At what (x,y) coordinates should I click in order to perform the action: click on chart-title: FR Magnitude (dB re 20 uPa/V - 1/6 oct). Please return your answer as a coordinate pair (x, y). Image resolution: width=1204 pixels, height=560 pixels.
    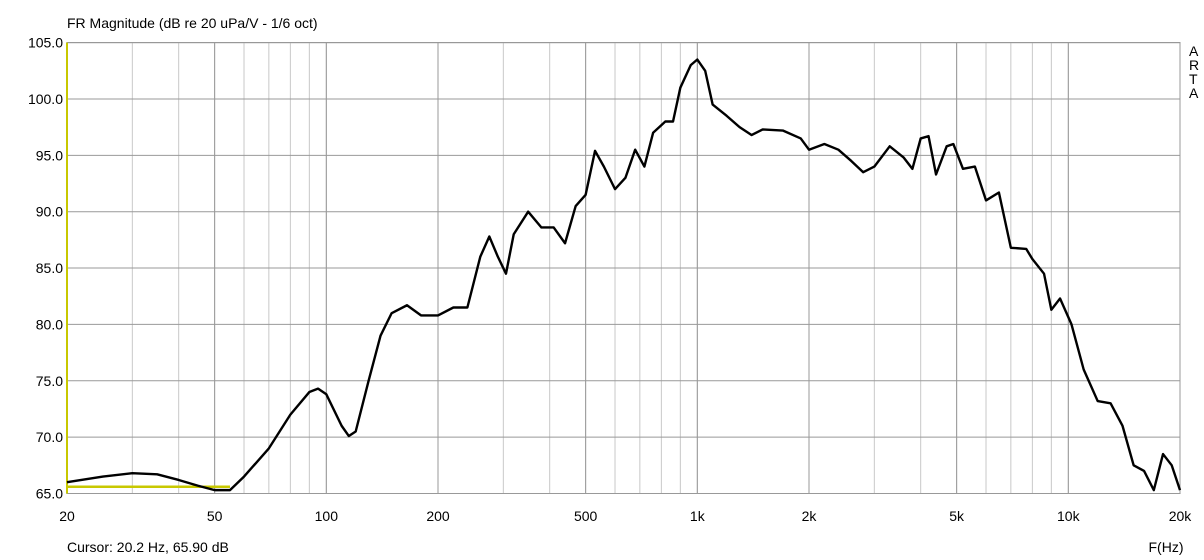
    Looking at the image, I should click on (192, 23).